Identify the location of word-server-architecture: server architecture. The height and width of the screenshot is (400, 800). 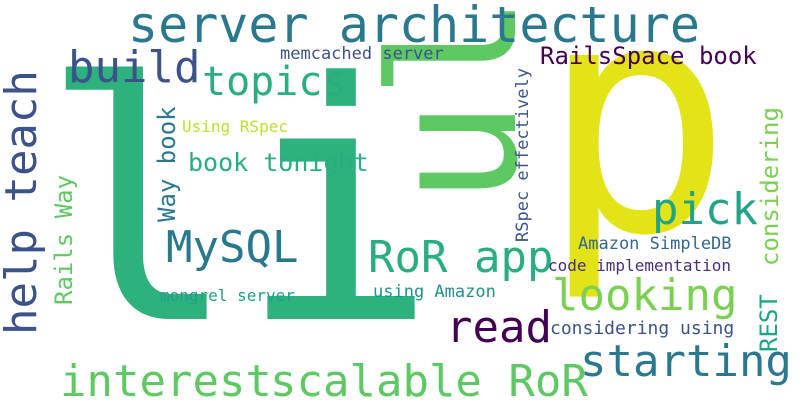
(414, 27).